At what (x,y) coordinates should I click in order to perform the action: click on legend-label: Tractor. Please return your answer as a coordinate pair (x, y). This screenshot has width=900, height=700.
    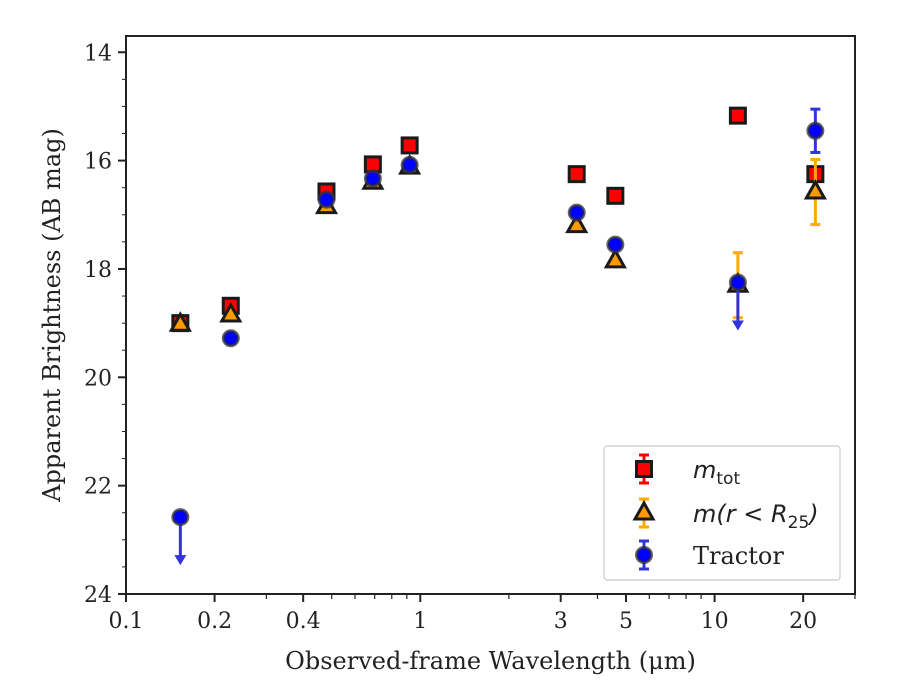
    Looking at the image, I should click on (738, 556).